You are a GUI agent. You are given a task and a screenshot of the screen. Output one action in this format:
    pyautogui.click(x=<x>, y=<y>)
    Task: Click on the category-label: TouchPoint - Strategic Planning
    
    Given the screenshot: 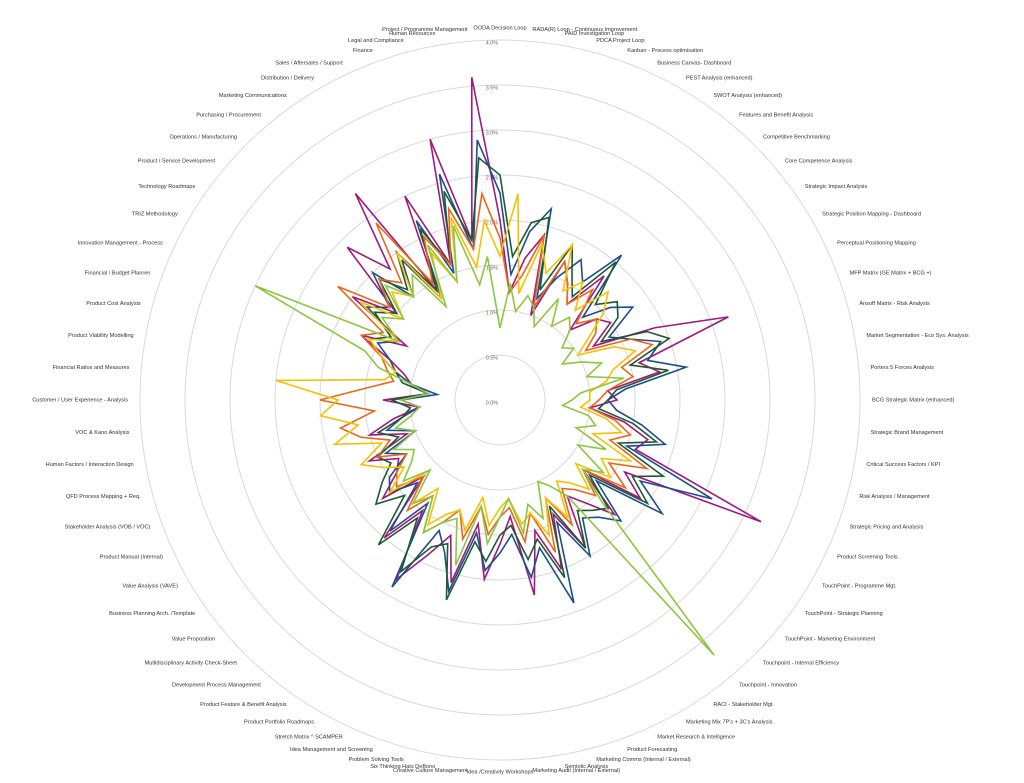 What is the action you would take?
    pyautogui.click(x=844, y=614)
    